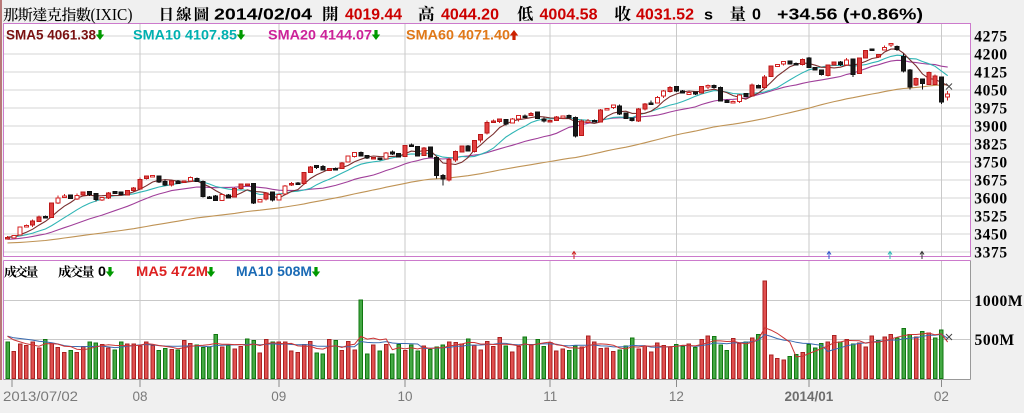 The image size is (1024, 413). I want to click on svg-text: 3525, so click(990, 216).